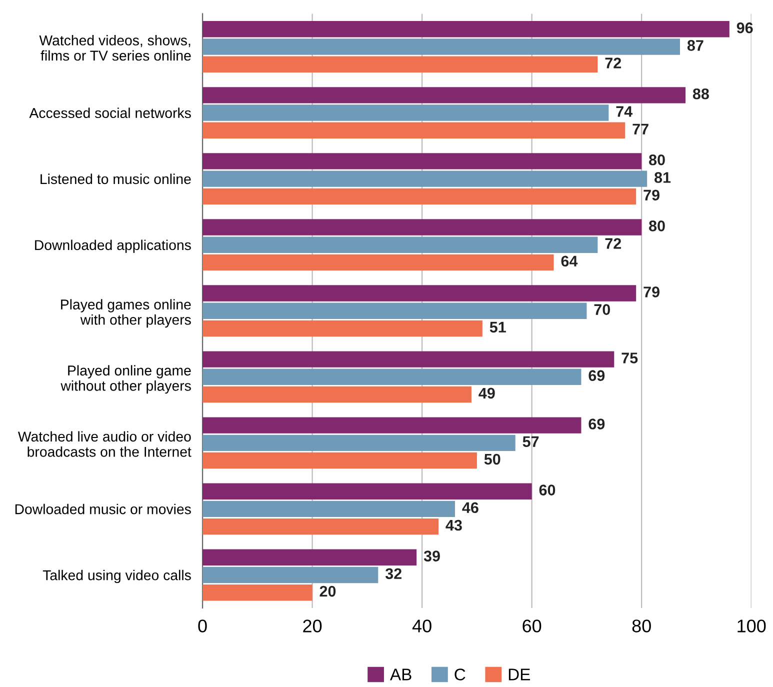 This screenshot has width=773, height=687. What do you see at coordinates (328, 591) in the screenshot?
I see `data-label: 20` at bounding box center [328, 591].